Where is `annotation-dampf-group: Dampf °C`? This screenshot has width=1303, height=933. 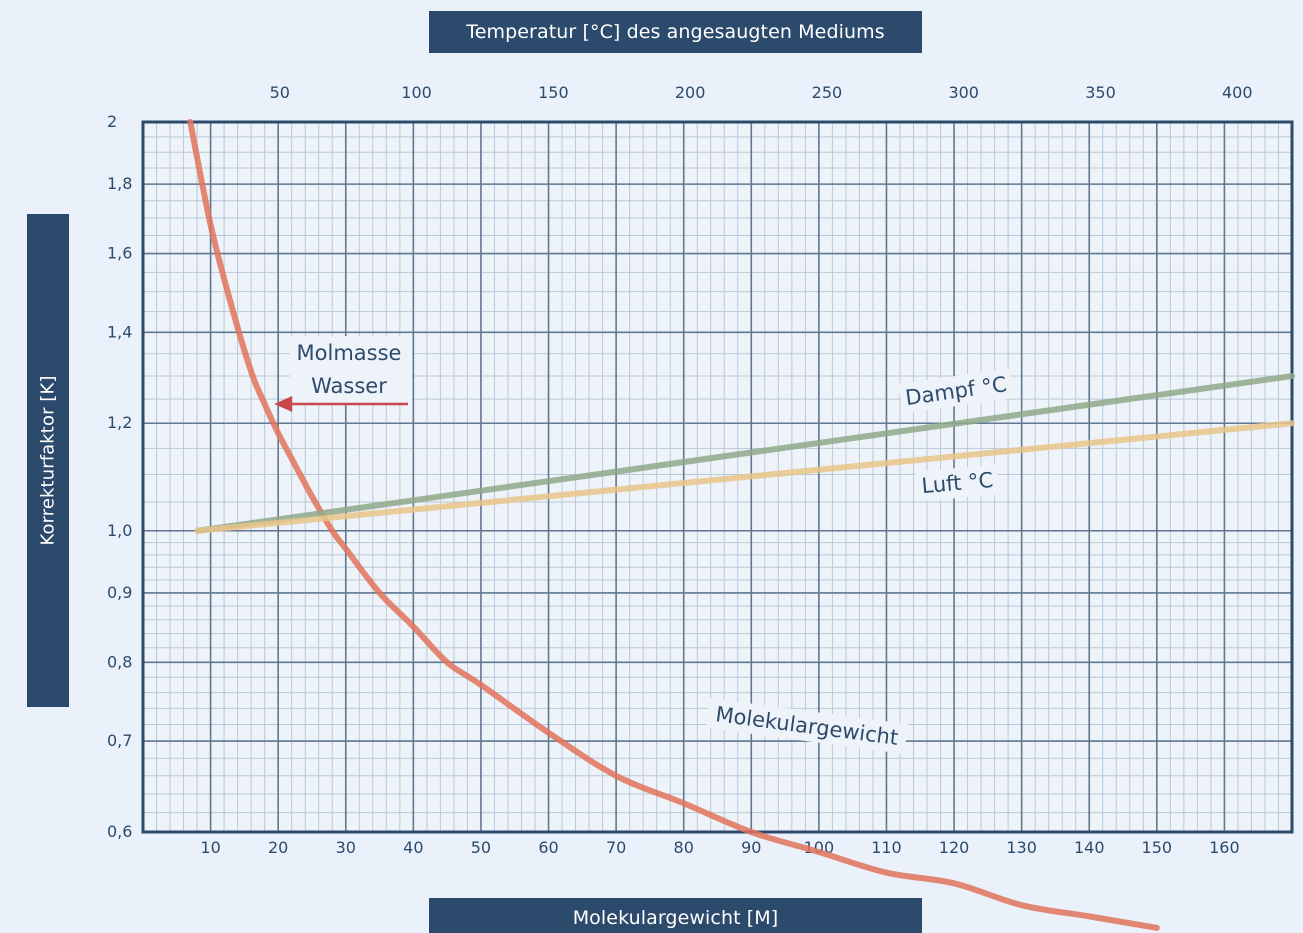
annotation-dampf-group: Dampf °C is located at coordinates (956, 391).